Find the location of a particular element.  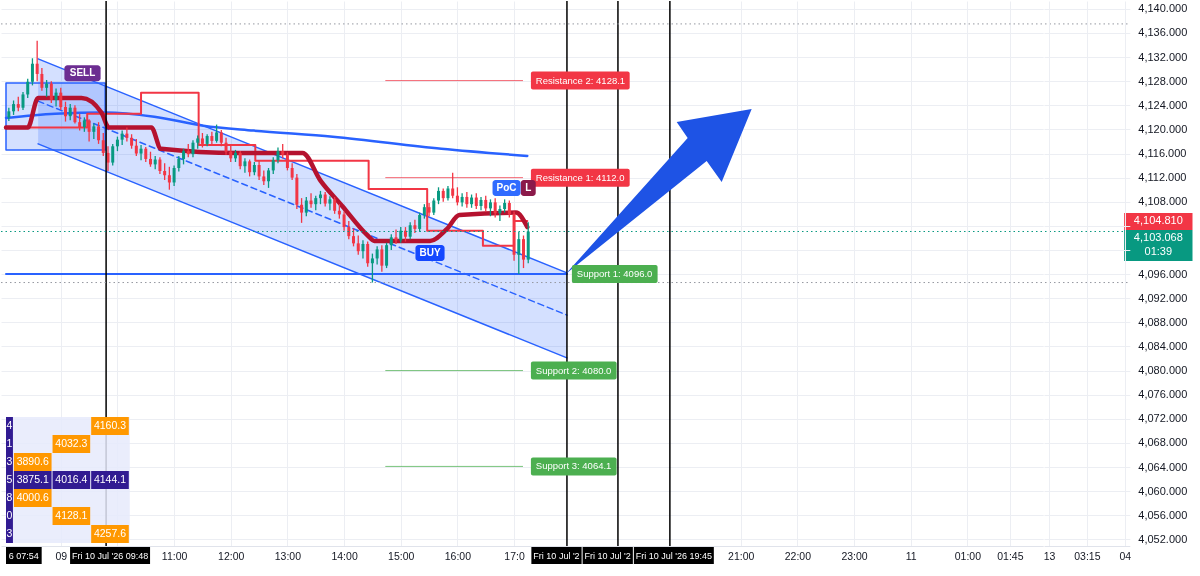

annotation: 4144.1 is located at coordinates (110, 479).